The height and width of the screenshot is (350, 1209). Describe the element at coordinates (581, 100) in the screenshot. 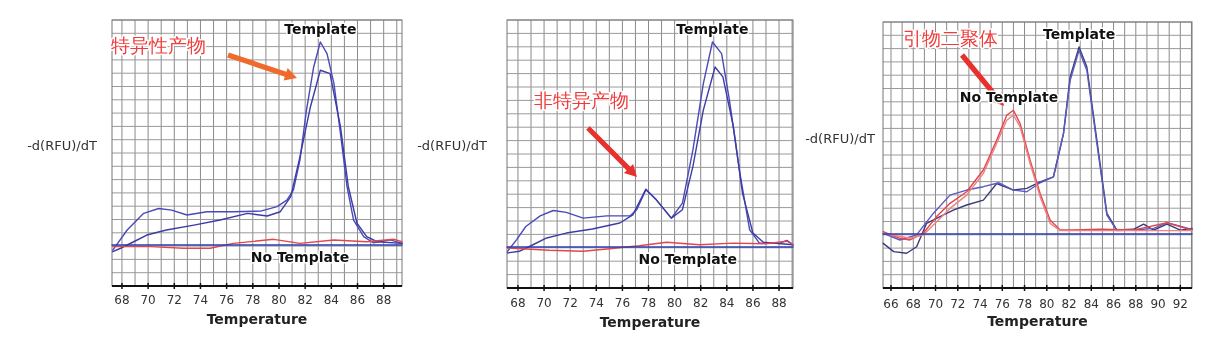

I see `annotation: 非特异产物` at that location.